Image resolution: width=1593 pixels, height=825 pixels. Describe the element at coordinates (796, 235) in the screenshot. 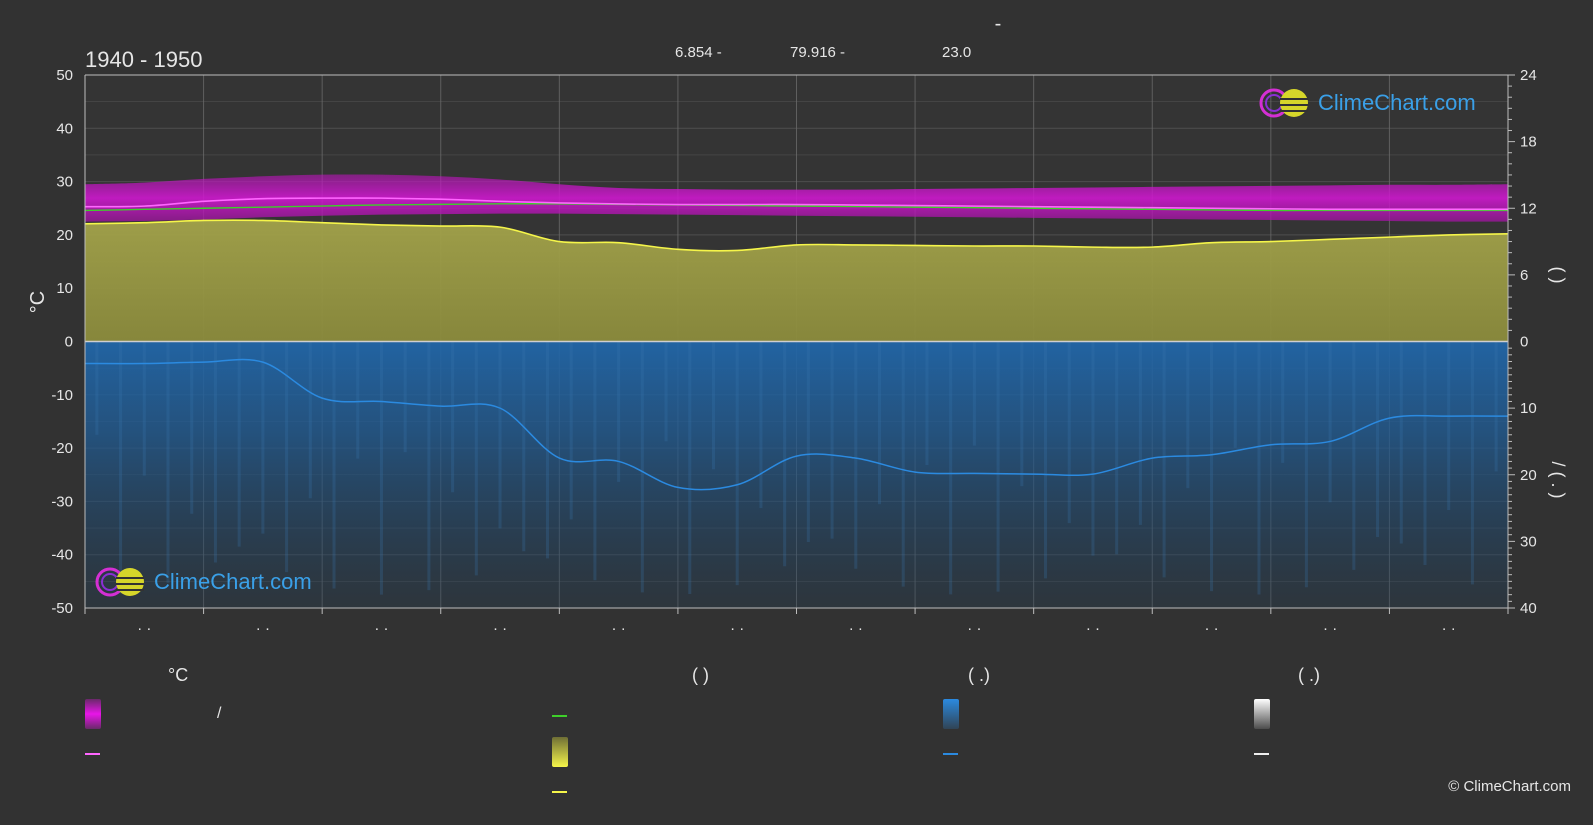

I see `sunshine-line` at that location.